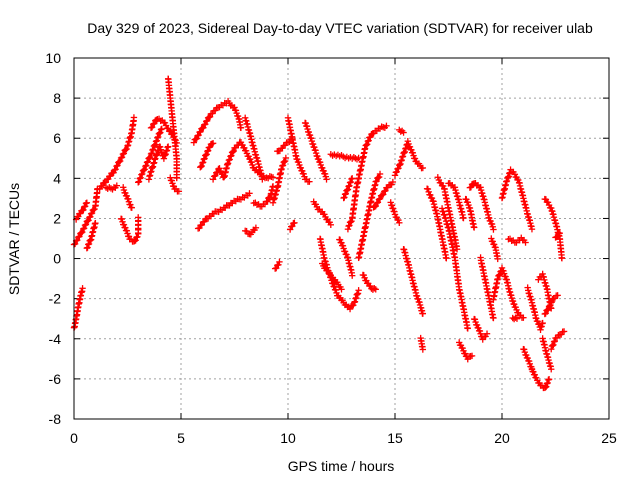 The width and height of the screenshot is (640, 485). What do you see at coordinates (55, 339) in the screenshot?
I see `y-tick-label: -4` at bounding box center [55, 339].